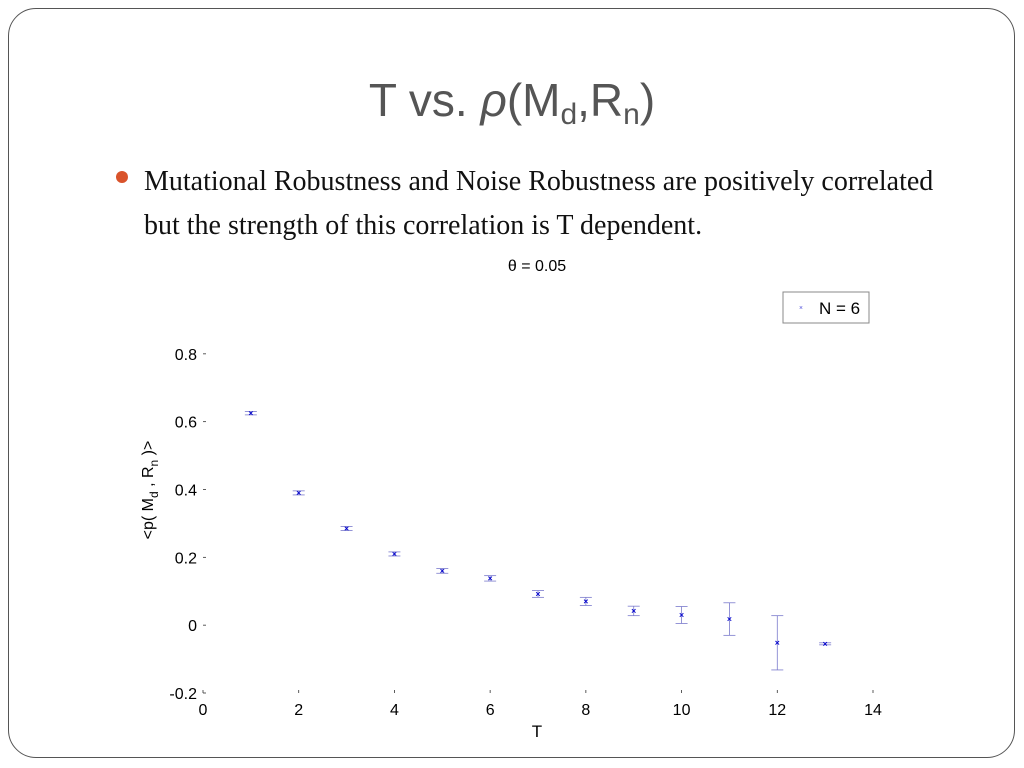 The width and height of the screenshot is (1024, 768). Describe the element at coordinates (186, 491) in the screenshot. I see `y-tick-label: 0.4` at that location.